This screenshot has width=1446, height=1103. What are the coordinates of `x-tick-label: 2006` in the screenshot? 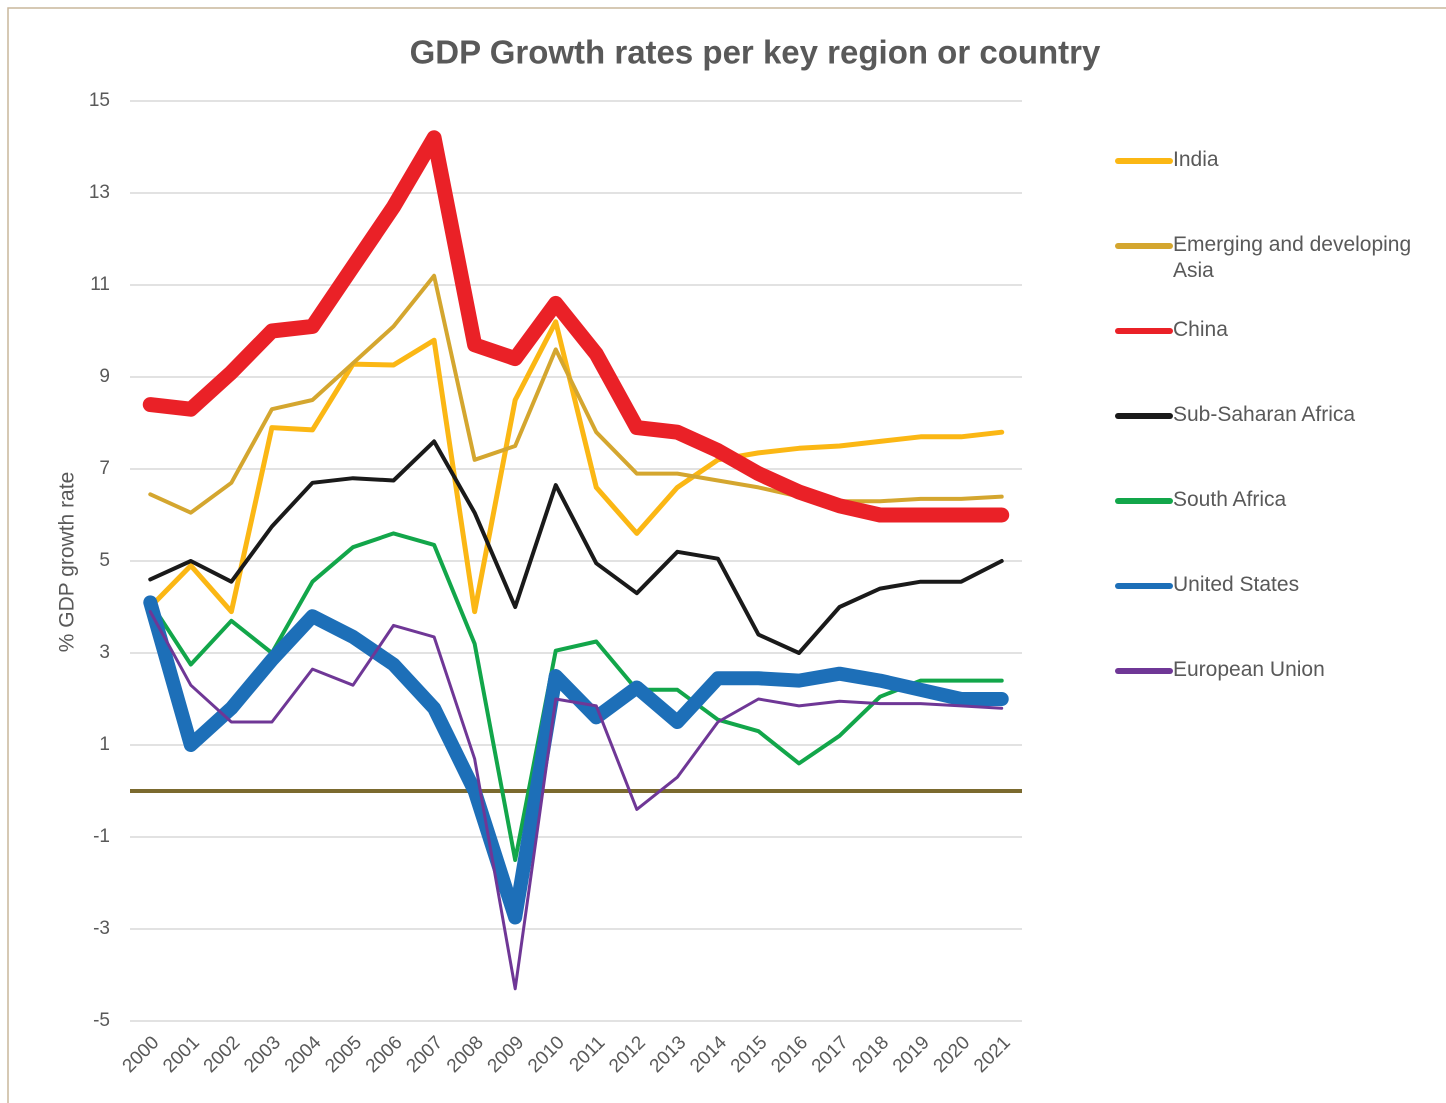 It's located at (384, 1054).